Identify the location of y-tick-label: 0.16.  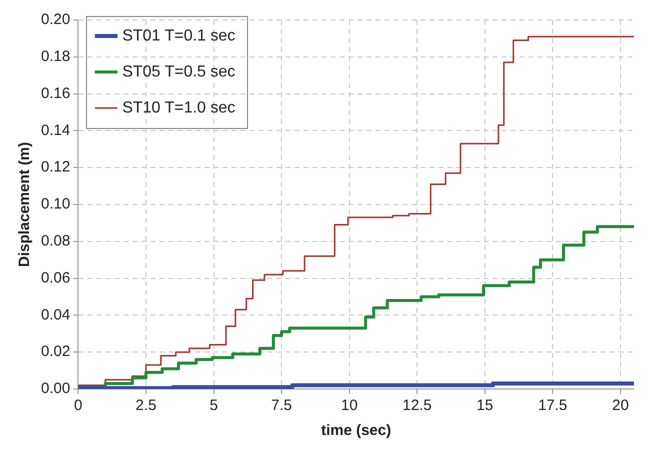
(55, 93).